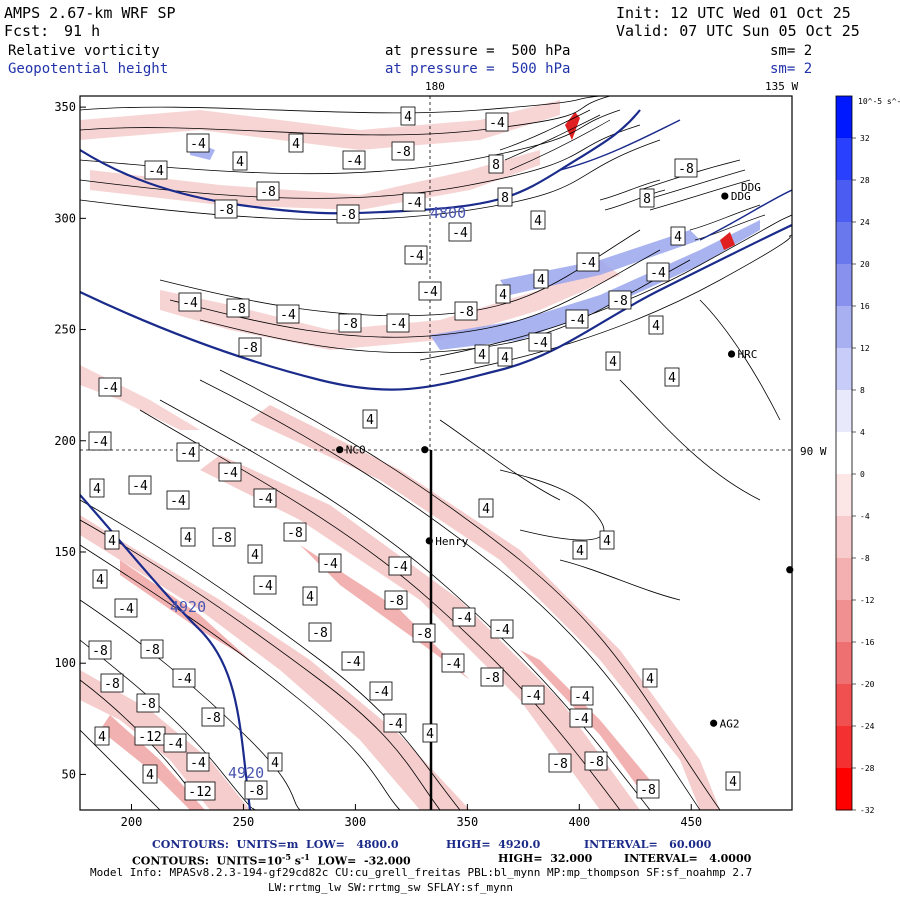 The height and width of the screenshot is (900, 900). I want to click on model-title: AMPS 2.67-km WRF SP, so click(90, 13).